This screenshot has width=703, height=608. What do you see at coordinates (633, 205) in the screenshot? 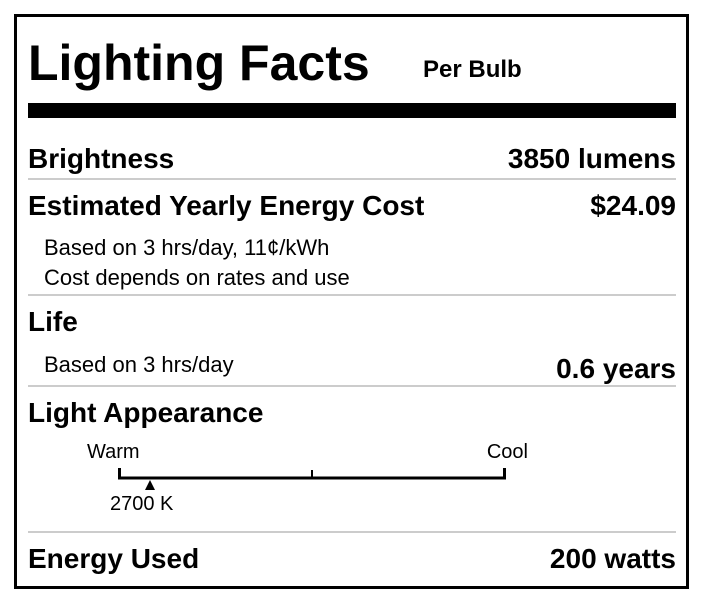
I see `energy-cost-value: $24.09` at bounding box center [633, 205].